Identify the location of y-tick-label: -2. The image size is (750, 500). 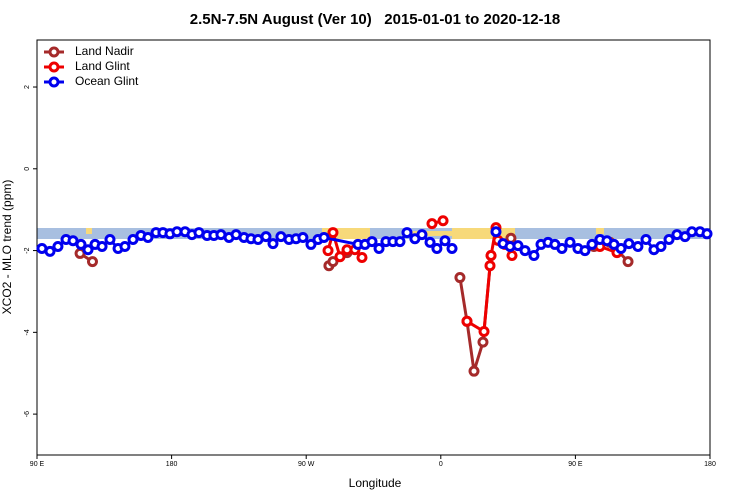
(27, 250).